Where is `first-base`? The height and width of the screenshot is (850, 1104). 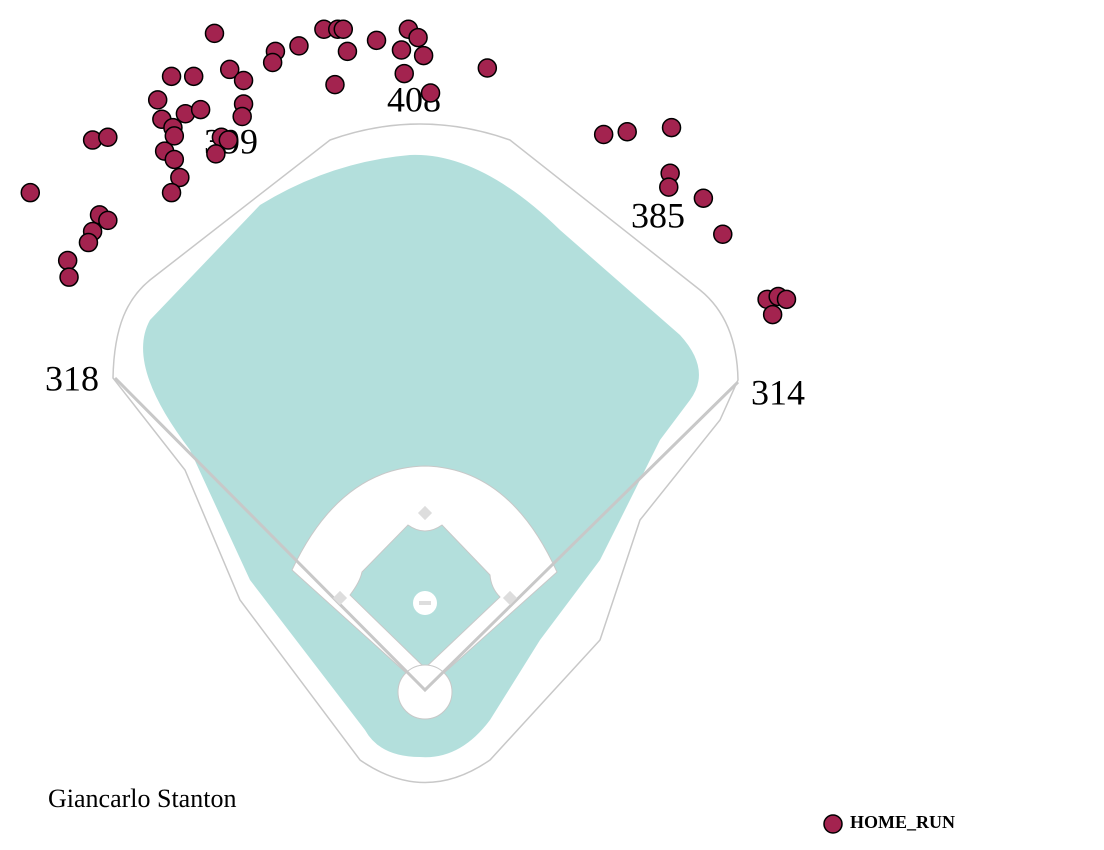 first-base is located at coordinates (510, 598).